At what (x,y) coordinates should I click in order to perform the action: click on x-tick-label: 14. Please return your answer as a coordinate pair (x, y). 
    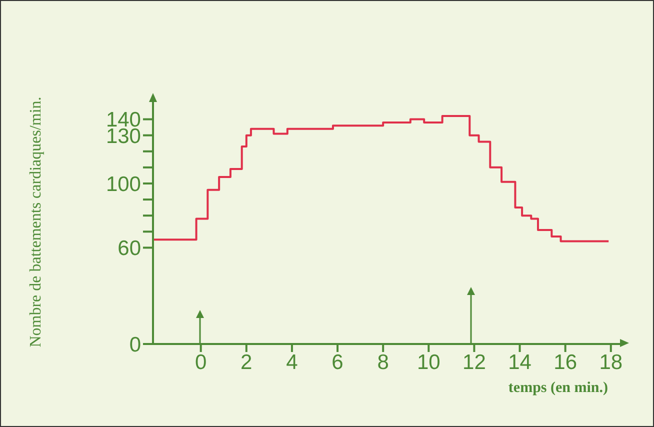
    Looking at the image, I should click on (520, 362).